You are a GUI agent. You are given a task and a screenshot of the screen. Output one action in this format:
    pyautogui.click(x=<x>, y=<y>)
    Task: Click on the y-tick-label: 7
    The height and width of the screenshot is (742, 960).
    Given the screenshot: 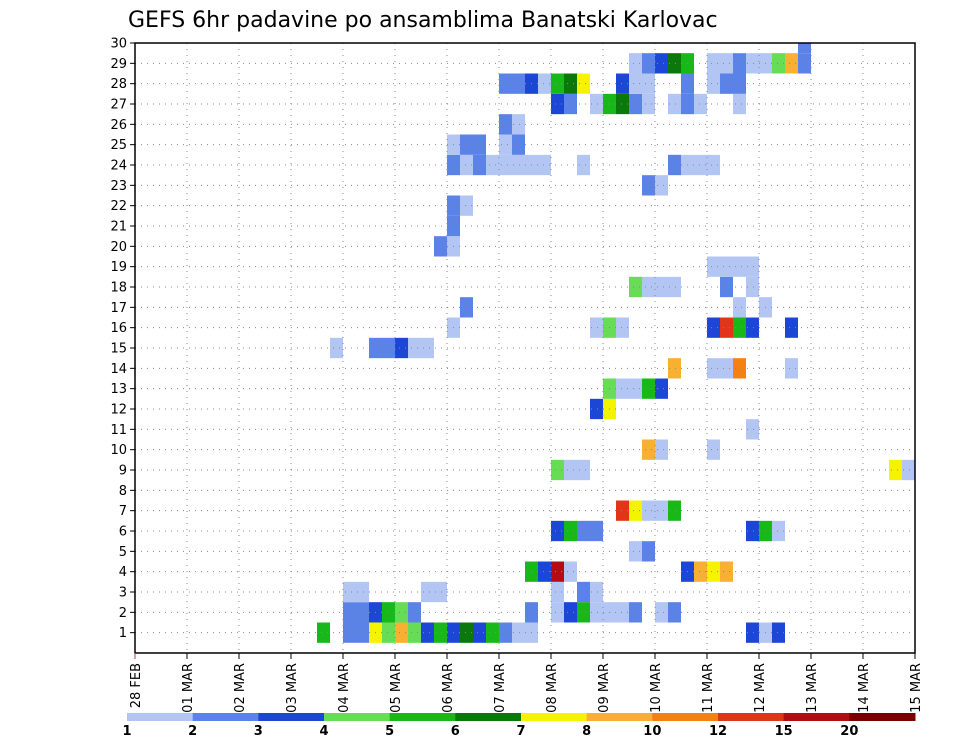 What is the action you would take?
    pyautogui.click(x=123, y=511)
    